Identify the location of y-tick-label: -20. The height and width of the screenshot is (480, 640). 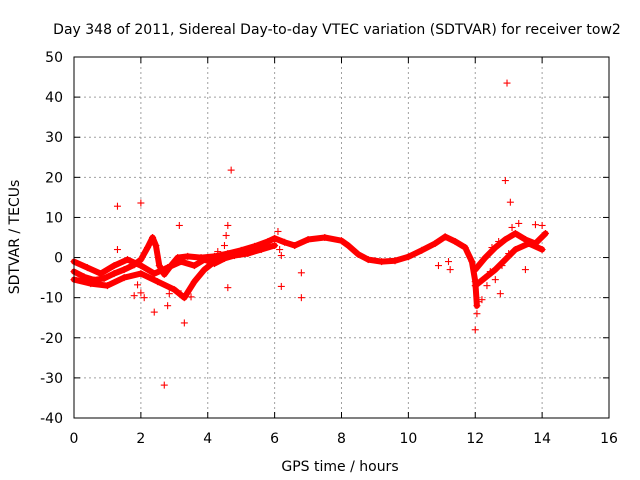
(51, 339).